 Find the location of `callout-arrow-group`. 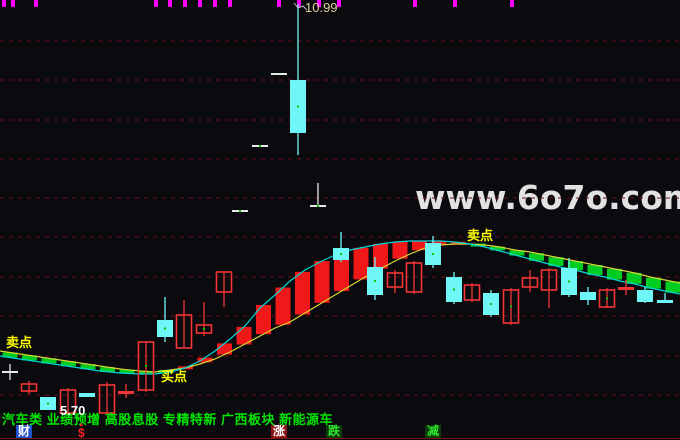

callout-arrow-group is located at coordinates (300, 6).